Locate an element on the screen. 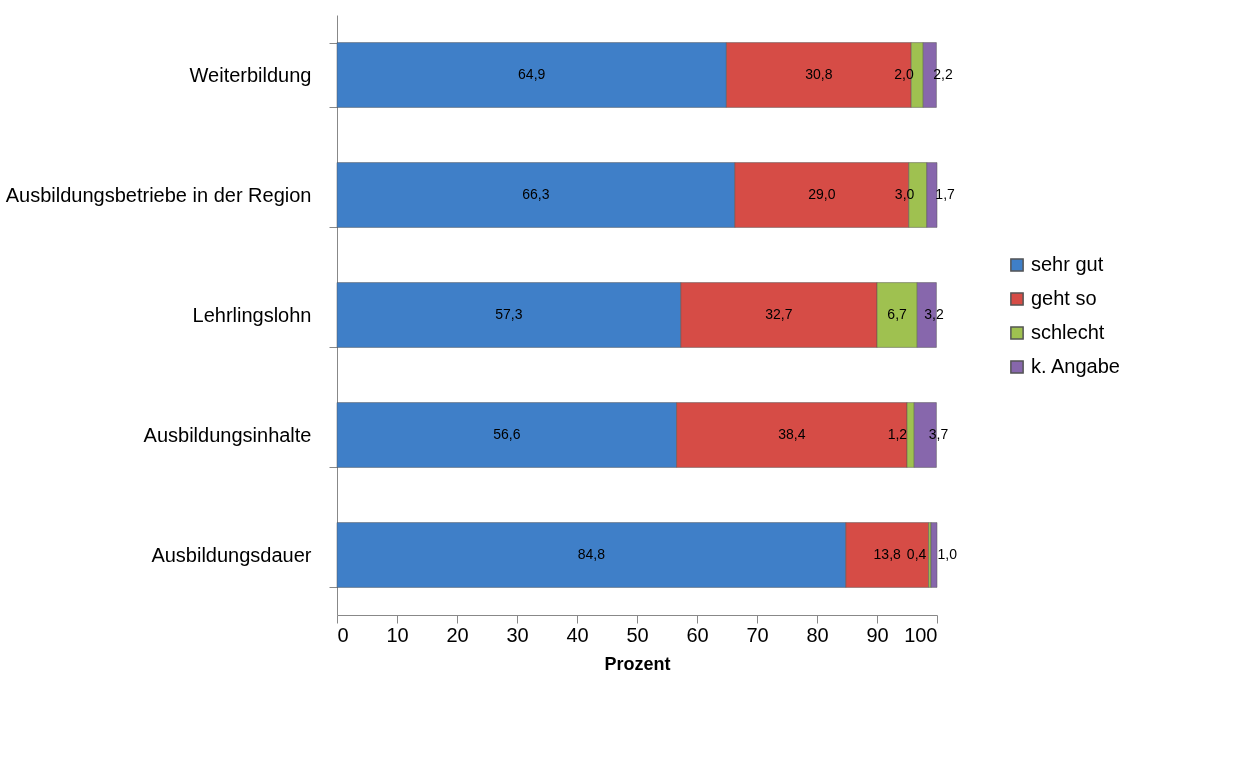  data-label: 57,3 is located at coordinates (509, 314).